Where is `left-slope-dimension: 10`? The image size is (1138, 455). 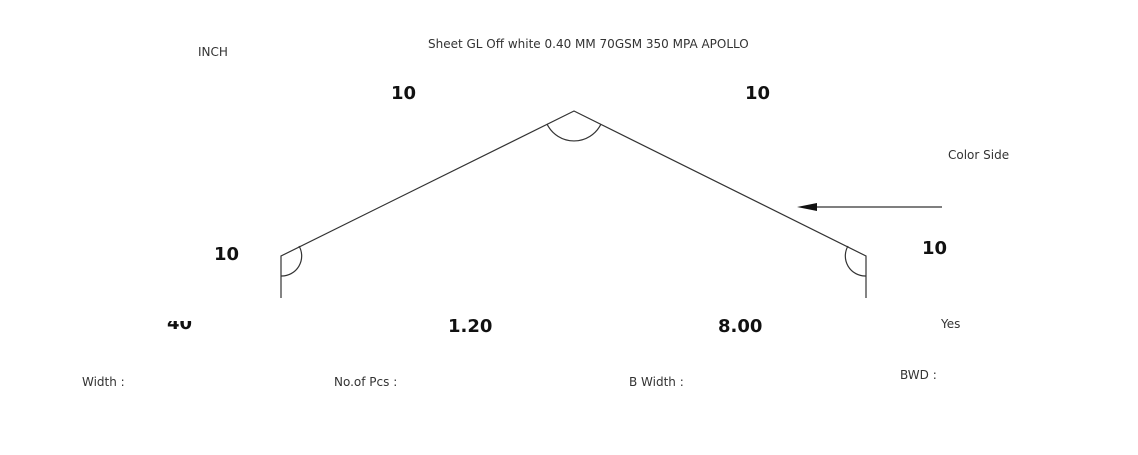
left-slope-dimension: 10 is located at coordinates (404, 93).